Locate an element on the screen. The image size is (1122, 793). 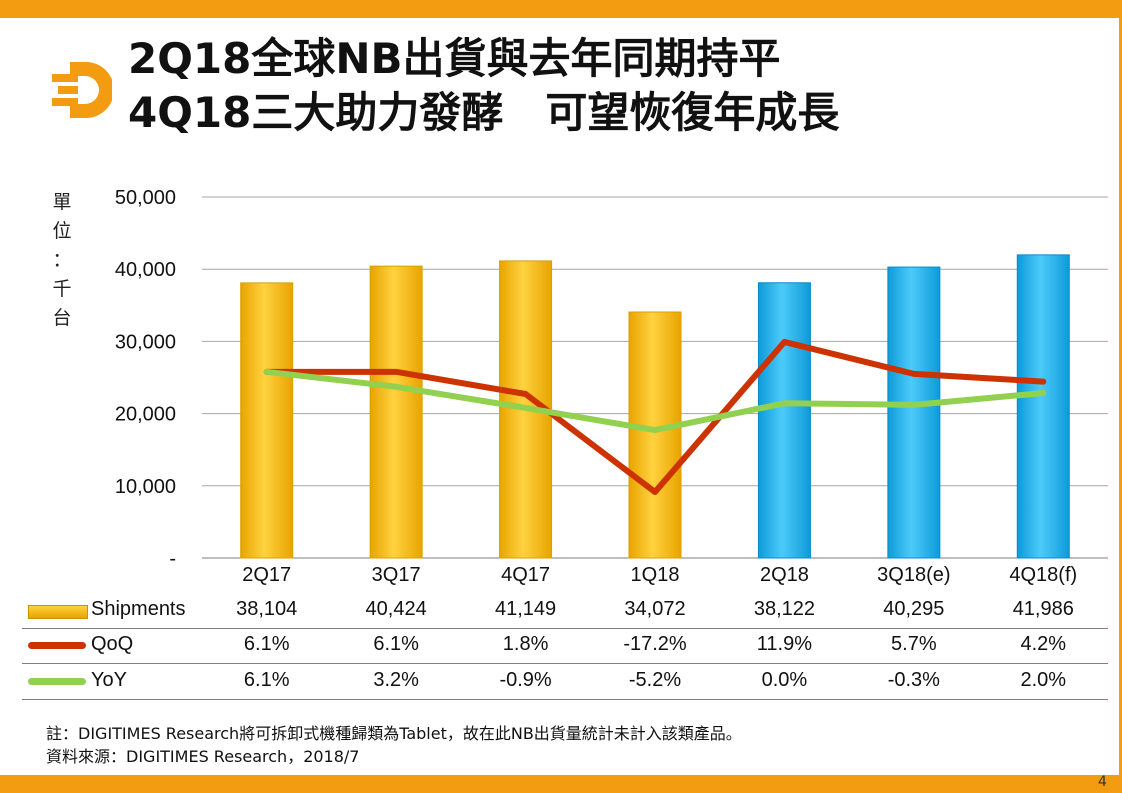
y-tick-label: 20,000 is located at coordinates (145, 415).